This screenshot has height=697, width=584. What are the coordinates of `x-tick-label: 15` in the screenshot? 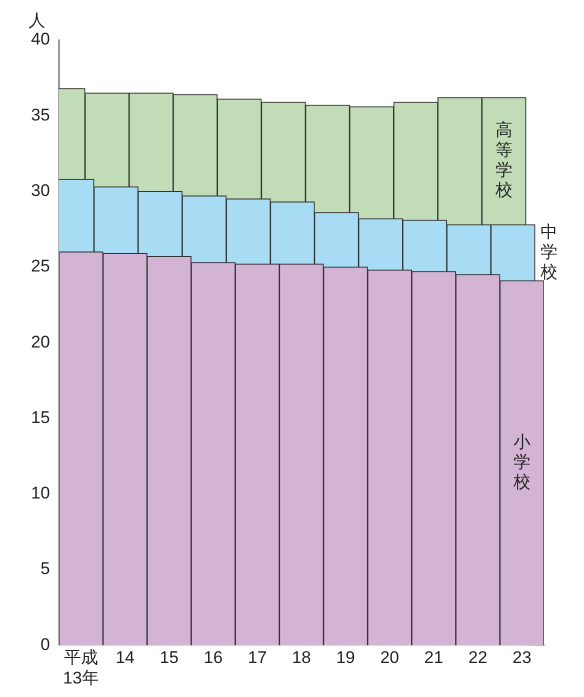 It's located at (169, 658).